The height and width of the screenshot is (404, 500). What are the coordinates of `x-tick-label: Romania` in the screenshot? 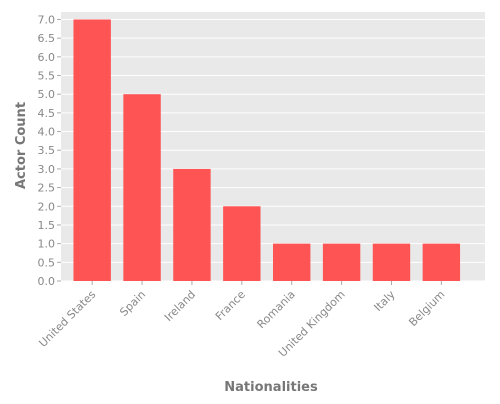 It's located at (276, 309).